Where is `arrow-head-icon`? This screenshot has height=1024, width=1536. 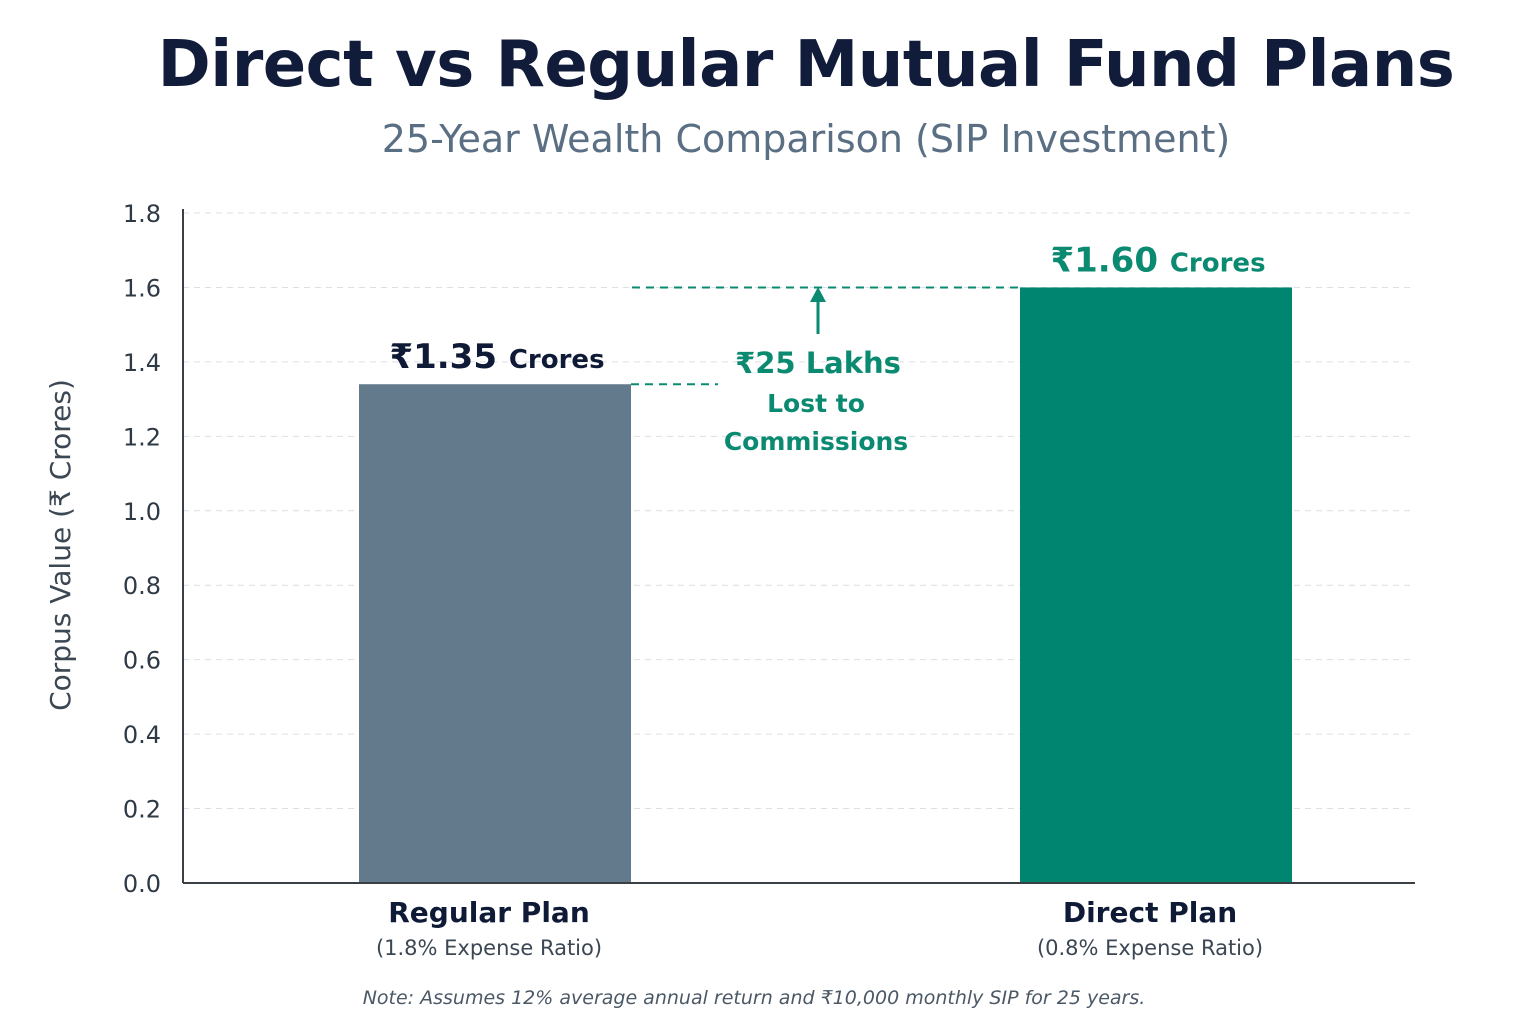
arrow-head-icon is located at coordinates (818, 294).